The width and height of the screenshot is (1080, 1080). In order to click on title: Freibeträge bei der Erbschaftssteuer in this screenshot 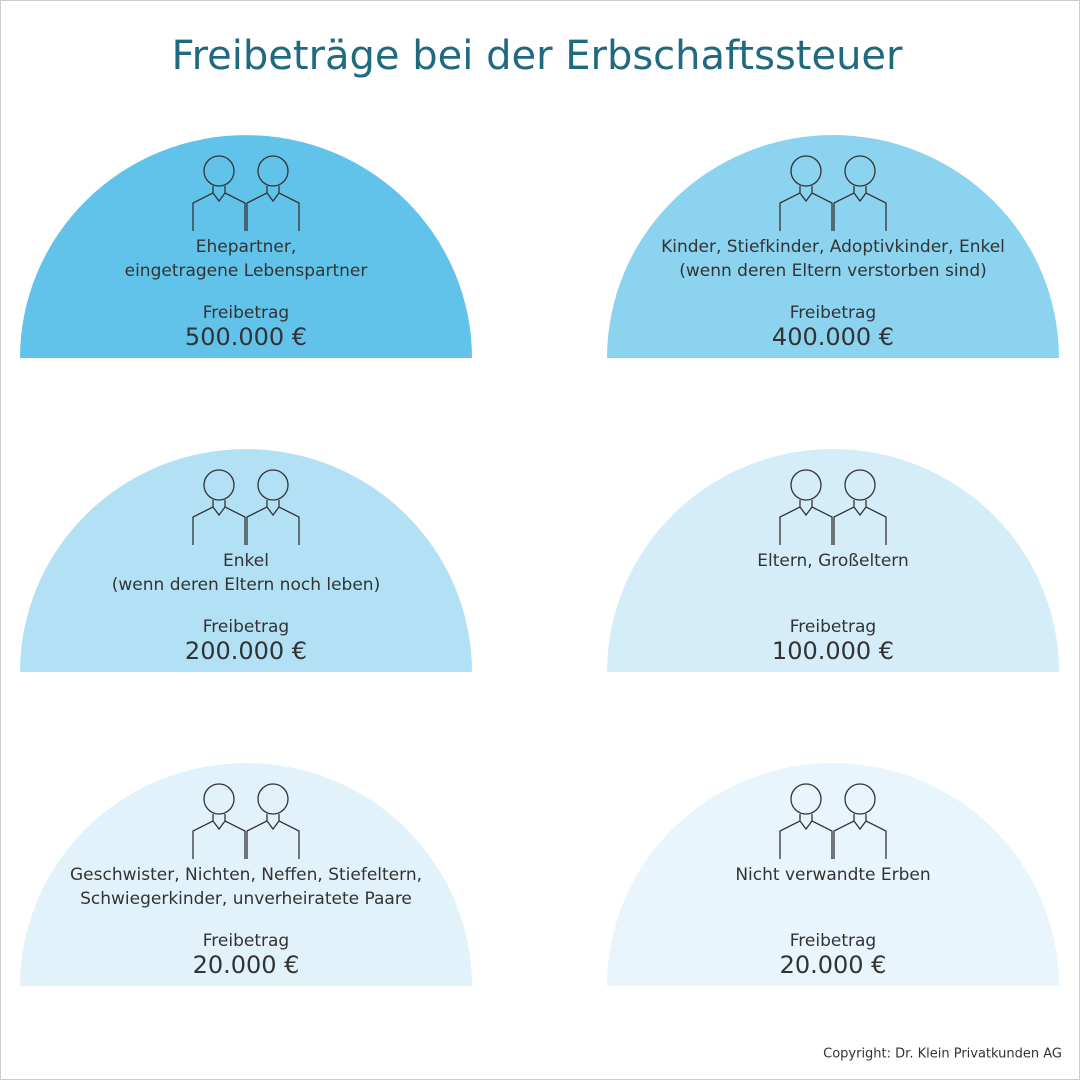, I will do `click(538, 56)`.